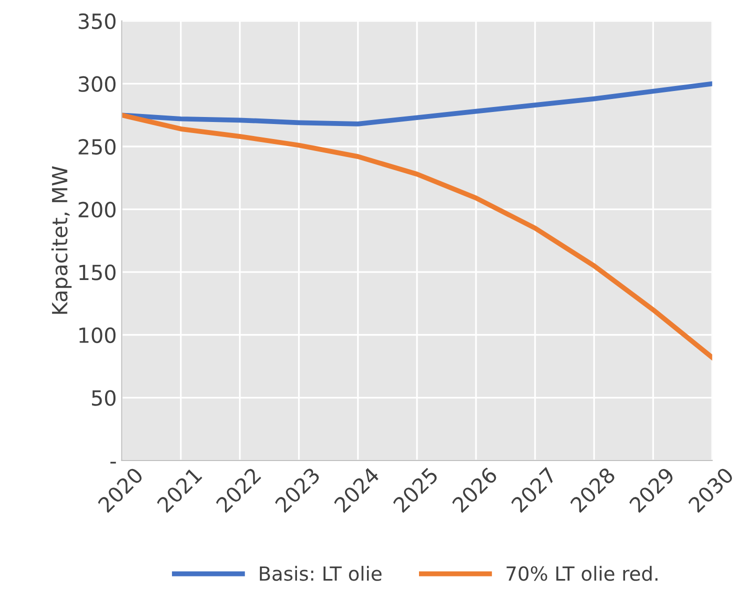  I want to click on legend-label: Basis: LT olie, so click(321, 573).